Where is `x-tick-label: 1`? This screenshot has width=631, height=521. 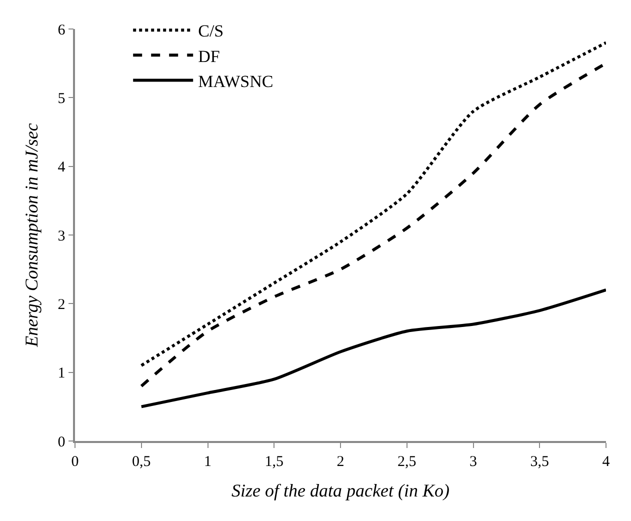
x-tick-label: 1 is located at coordinates (208, 462).